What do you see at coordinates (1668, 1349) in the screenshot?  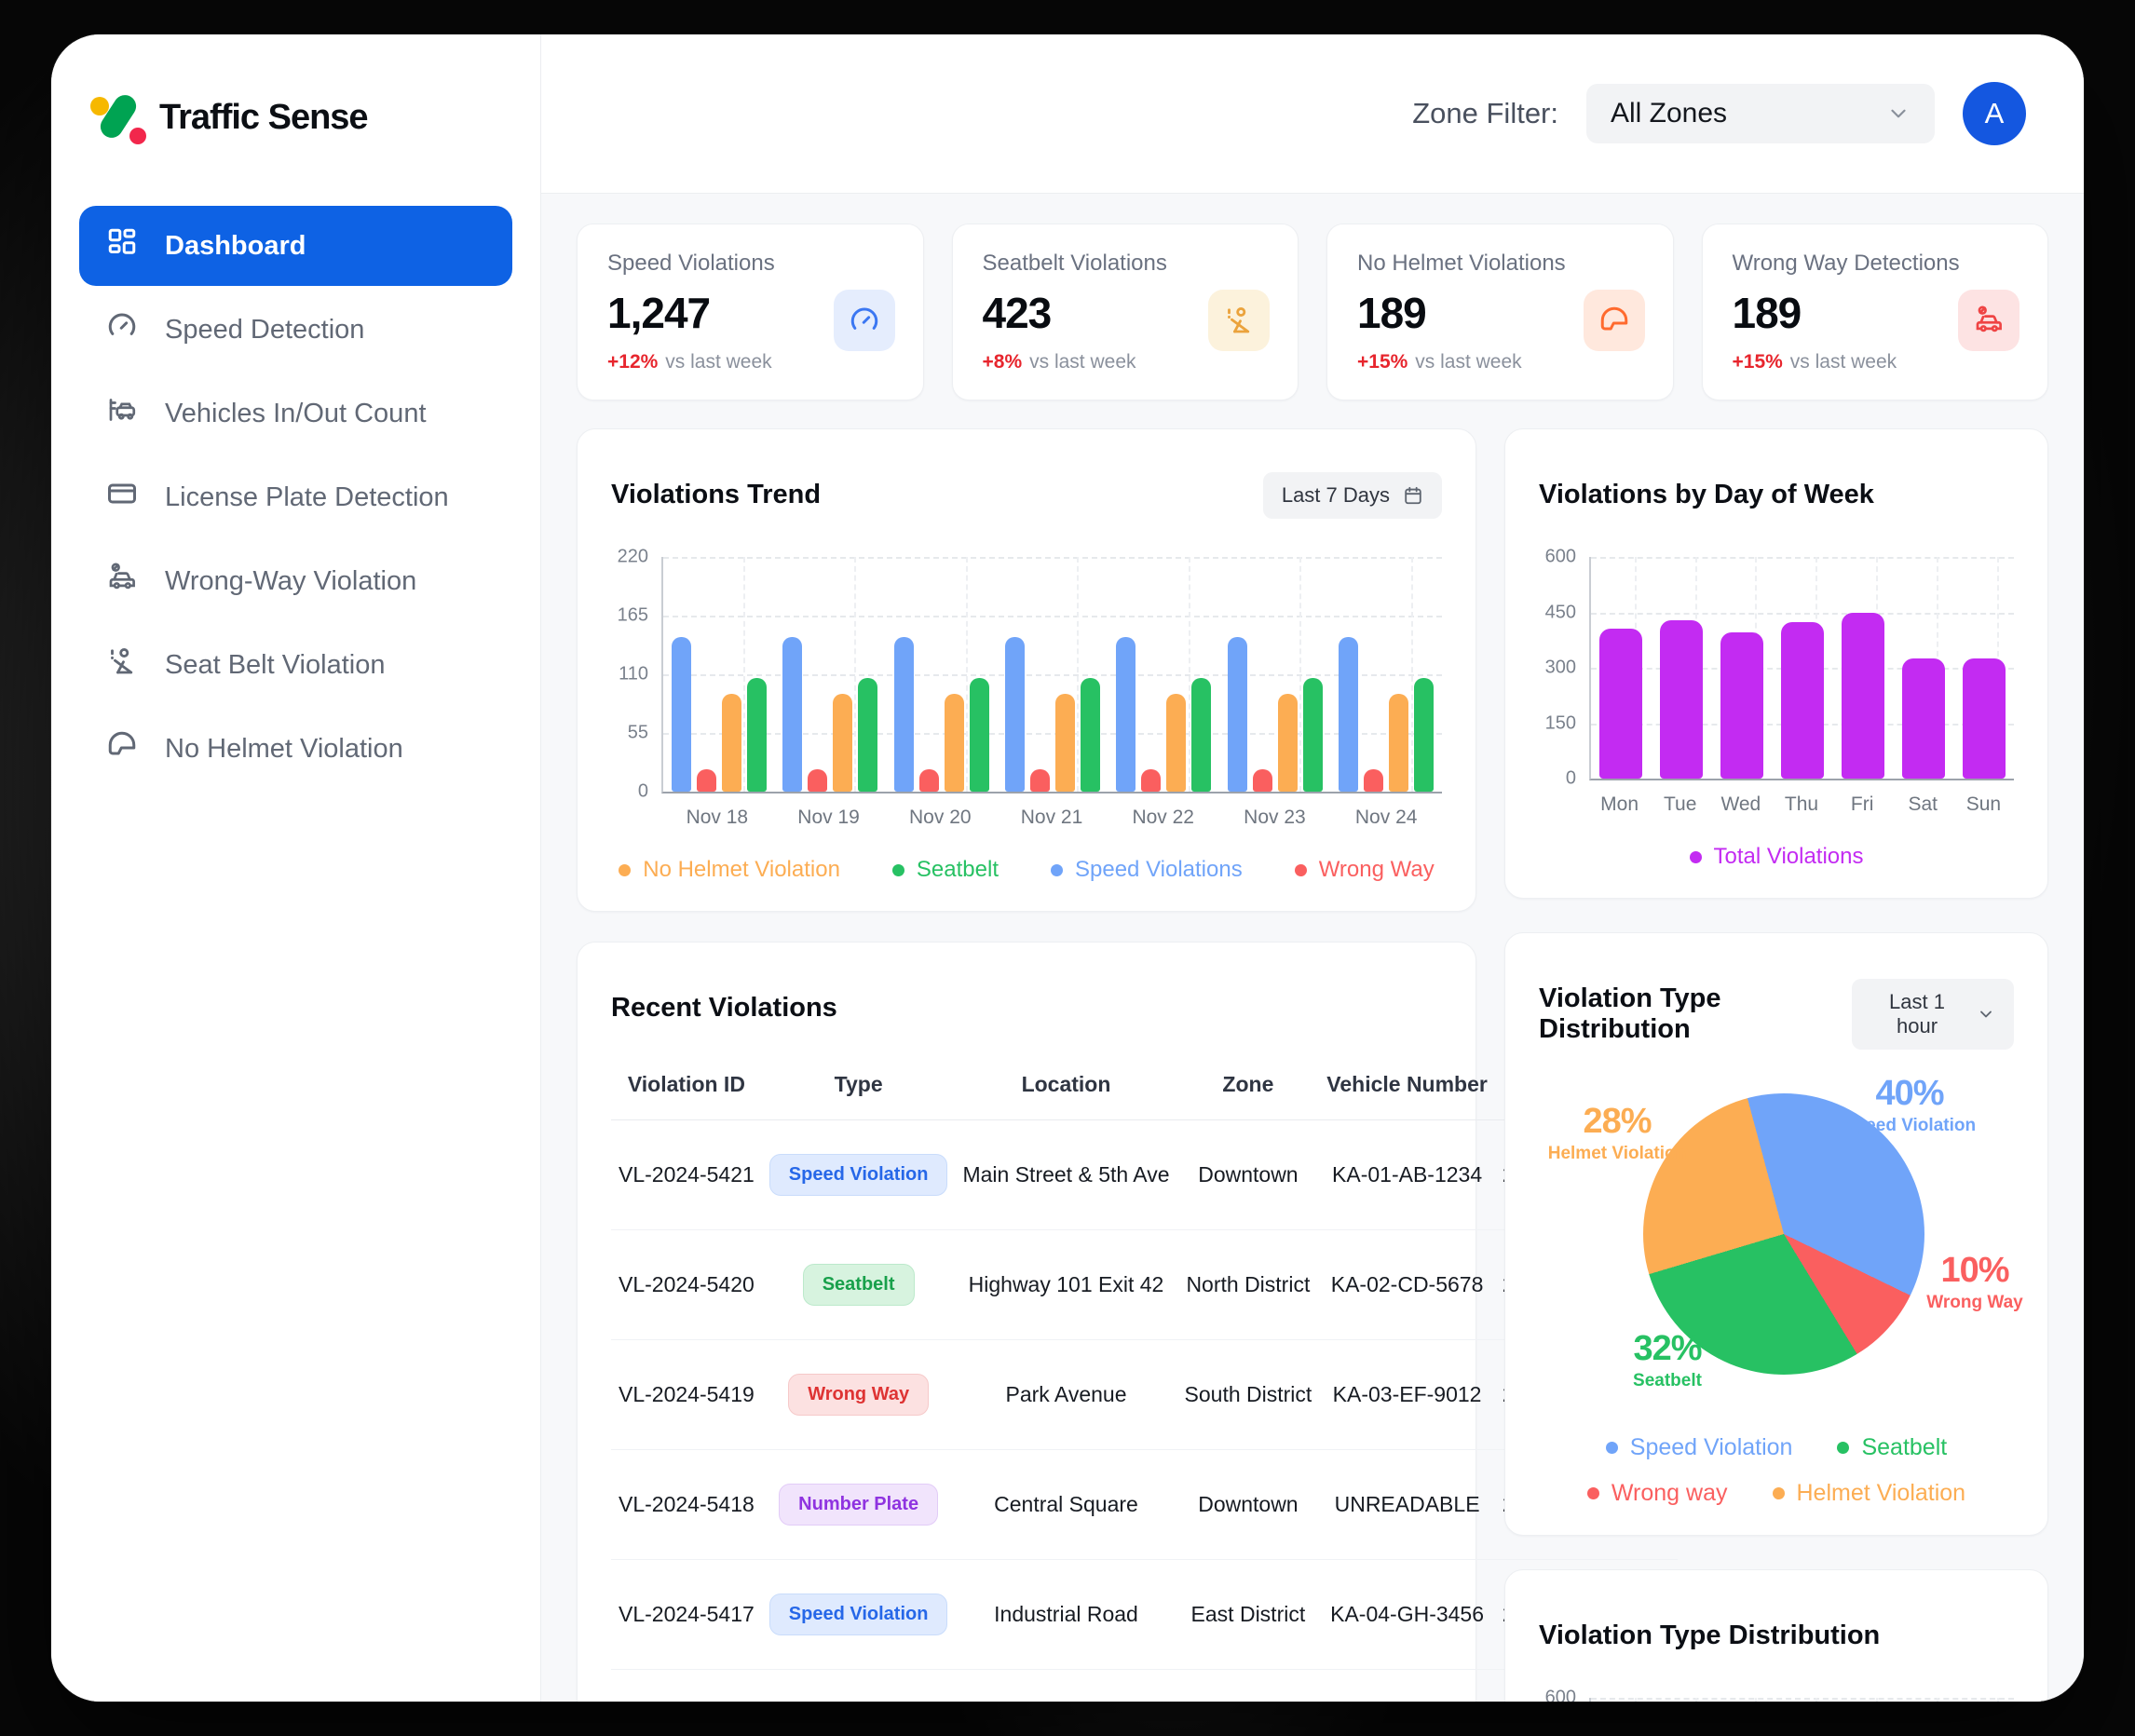 I see `pie-slice-pct: 32%` at bounding box center [1668, 1349].